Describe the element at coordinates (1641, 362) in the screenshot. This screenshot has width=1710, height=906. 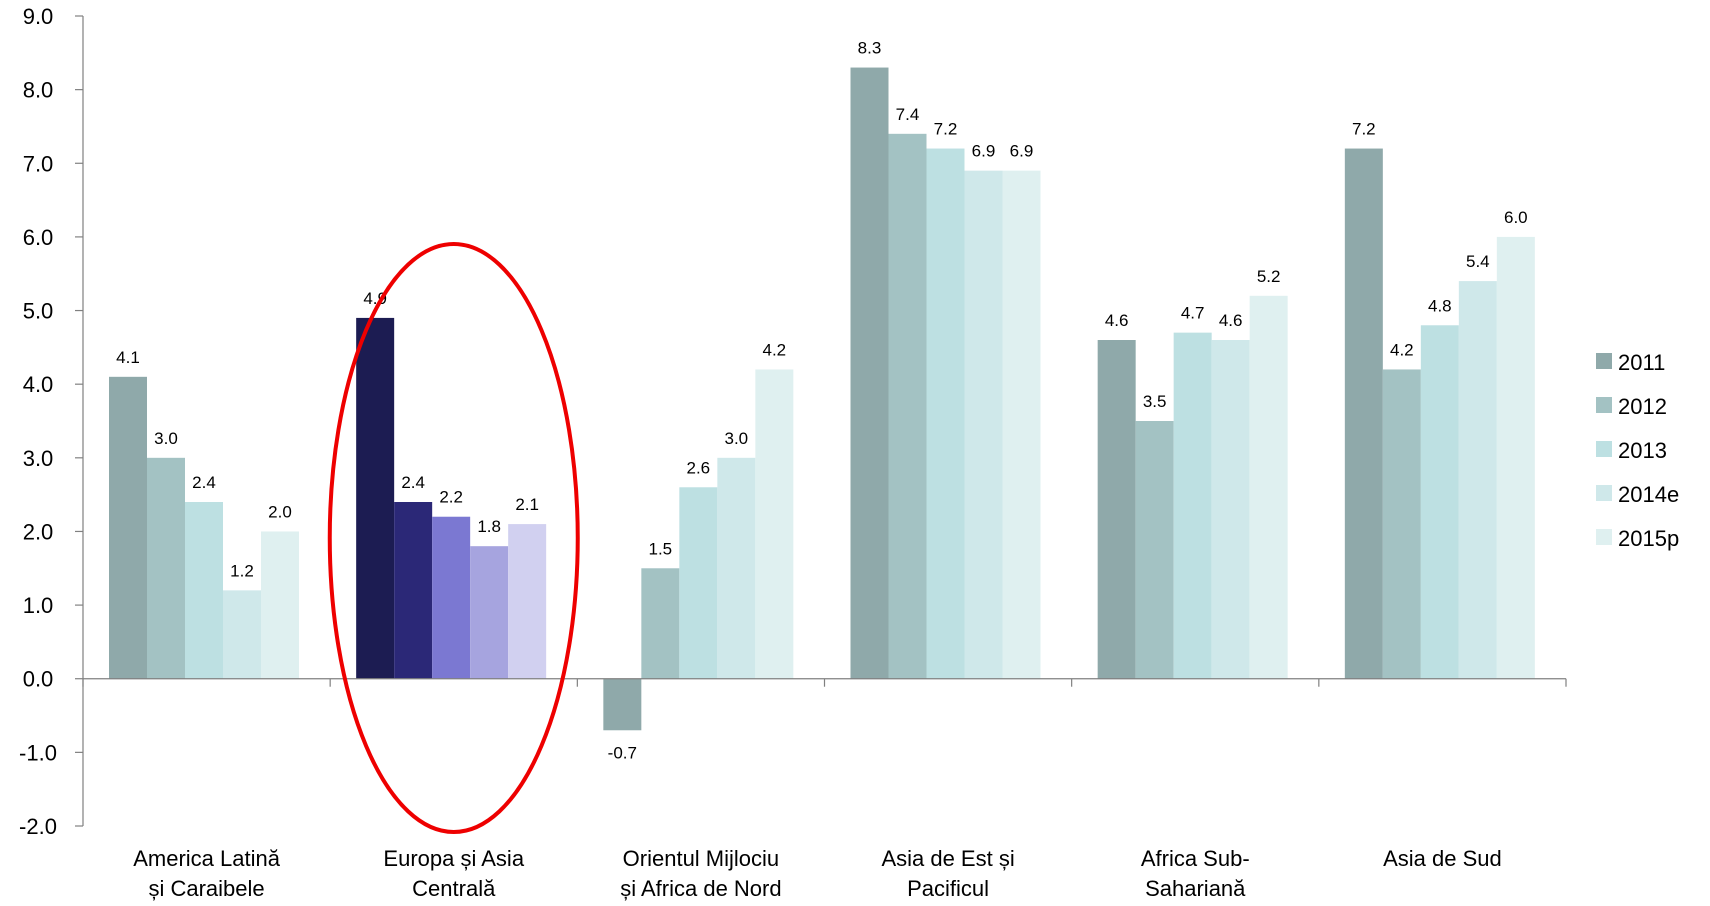
I see `legend-label: 2011` at that location.